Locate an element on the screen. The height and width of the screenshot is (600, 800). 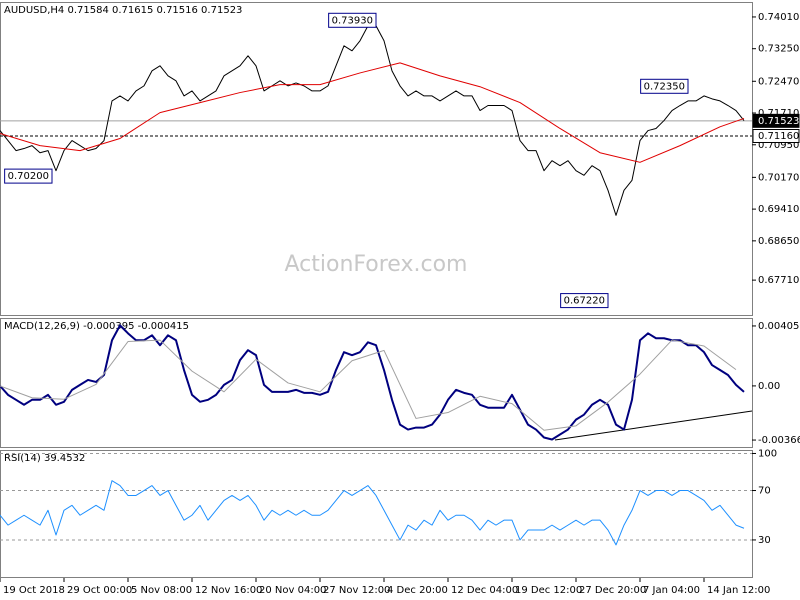
x-tick-label: 12 Nov 16:00 is located at coordinates (228, 590).